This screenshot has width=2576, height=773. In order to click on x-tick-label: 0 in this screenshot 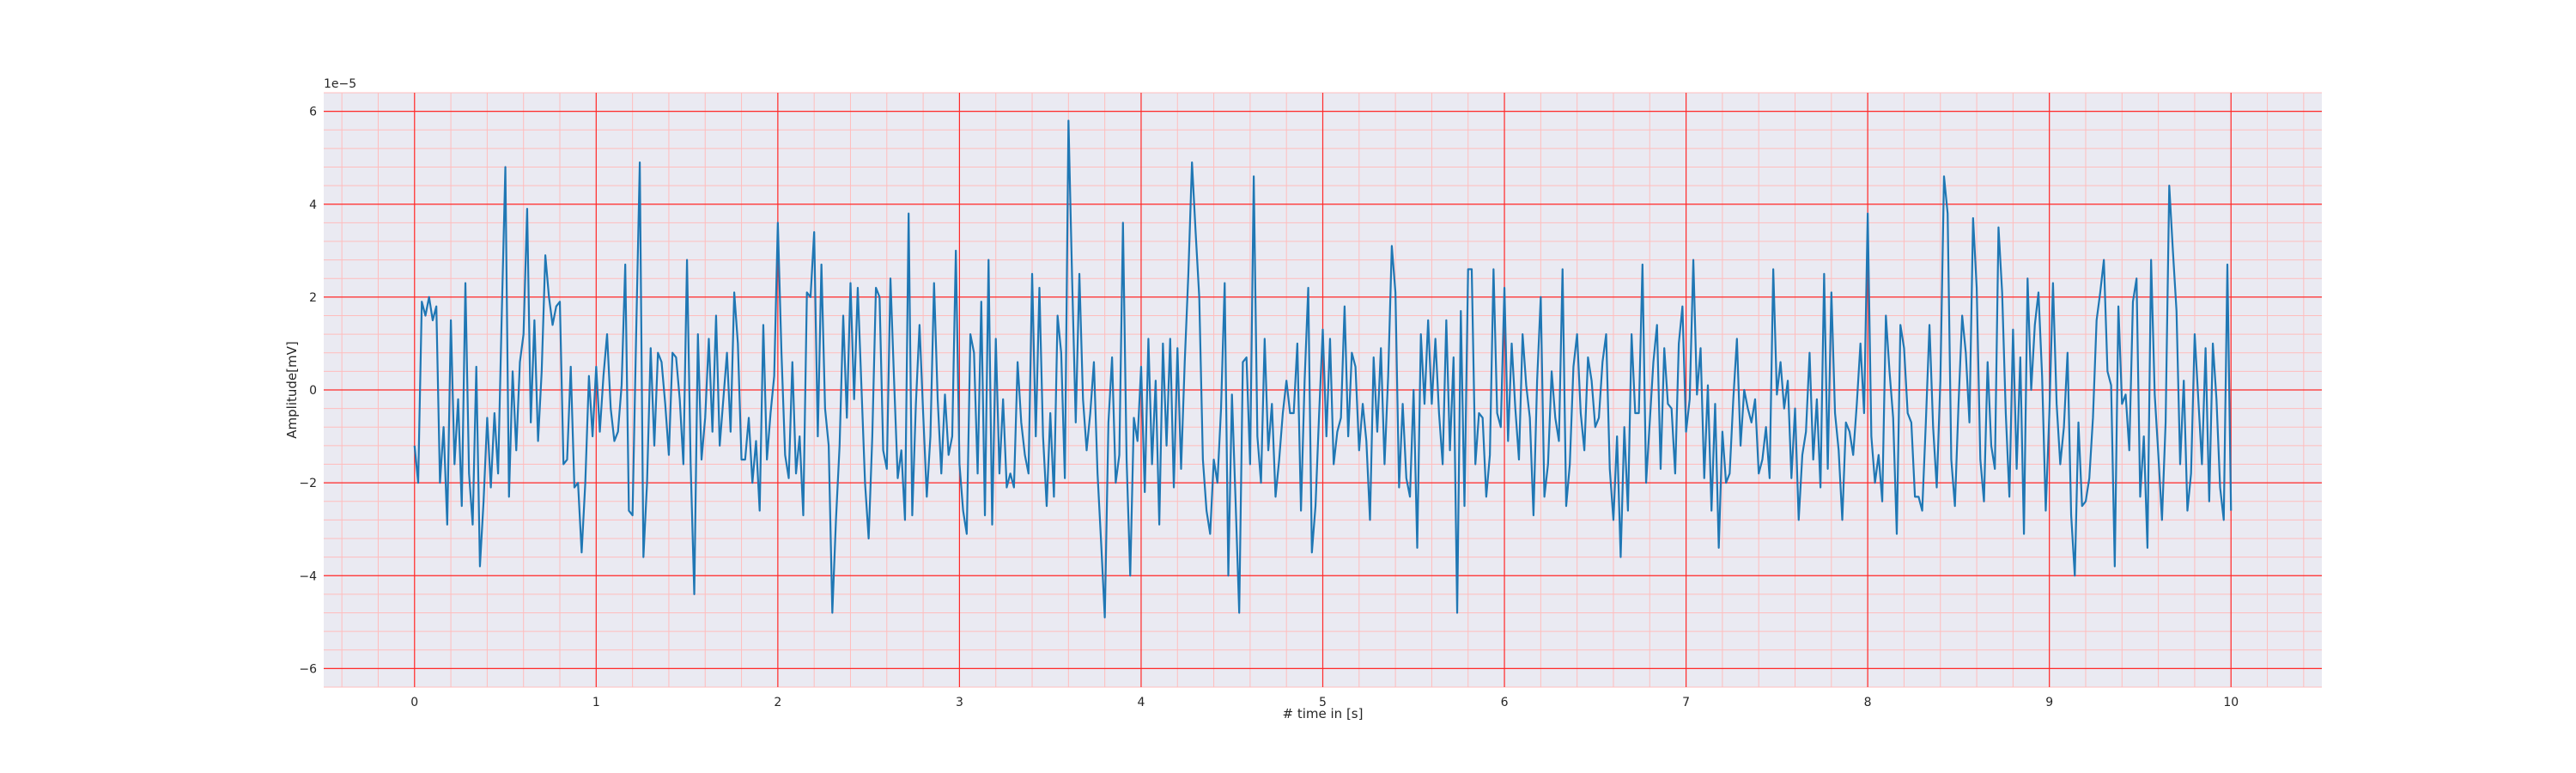, I will do `click(414, 702)`.